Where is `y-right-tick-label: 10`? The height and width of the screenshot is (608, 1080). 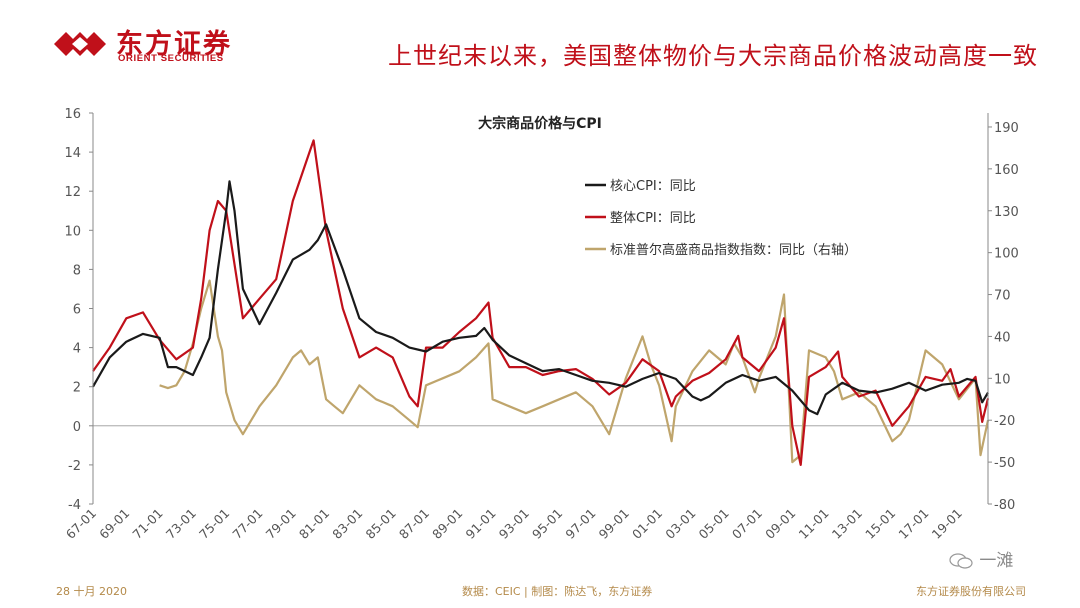
y-right-tick-label: 10 is located at coordinates (1002, 379).